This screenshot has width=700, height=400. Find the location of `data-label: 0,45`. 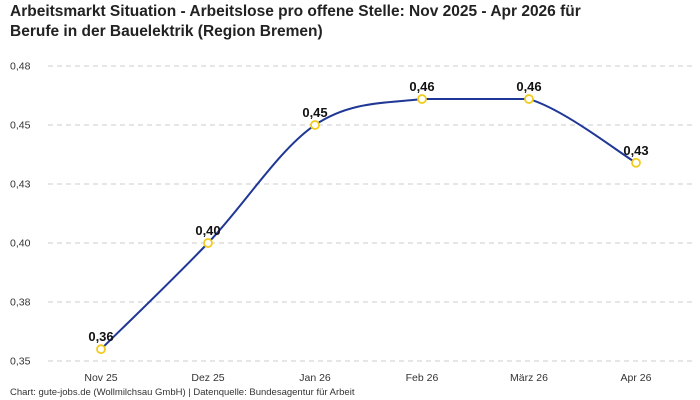

data-label: 0,45 is located at coordinates (314, 112).